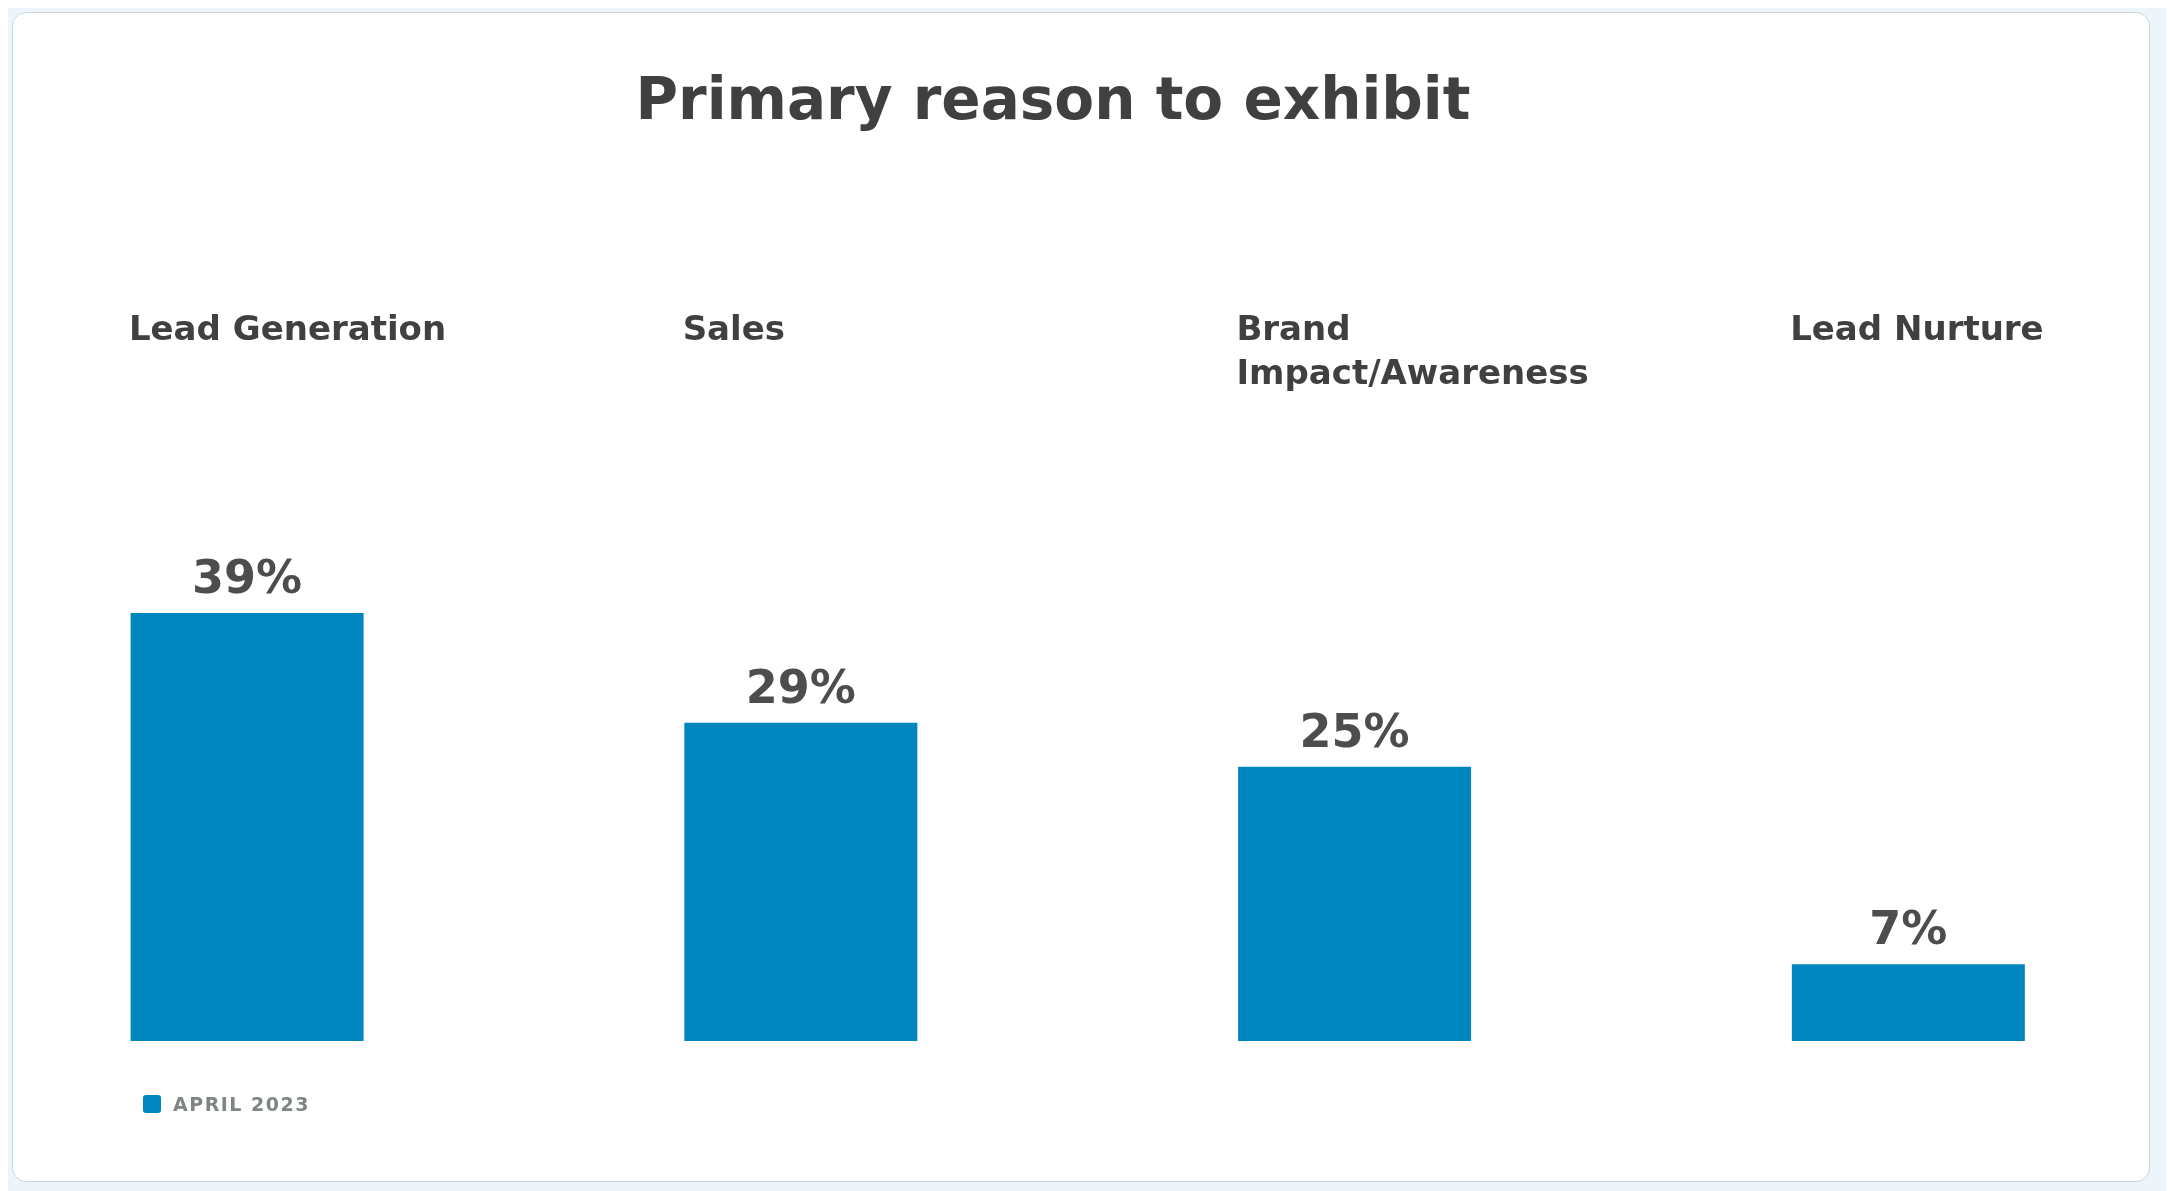 This screenshot has height=1191, width=2173. What do you see at coordinates (1053, 99) in the screenshot?
I see `chart-title: Primary reason to exhibit` at bounding box center [1053, 99].